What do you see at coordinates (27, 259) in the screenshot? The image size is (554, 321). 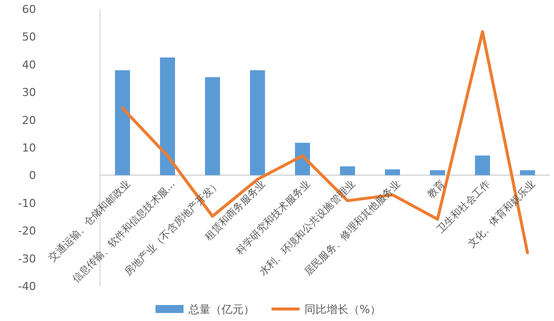 I see `y-tick-label: -30` at bounding box center [27, 259].